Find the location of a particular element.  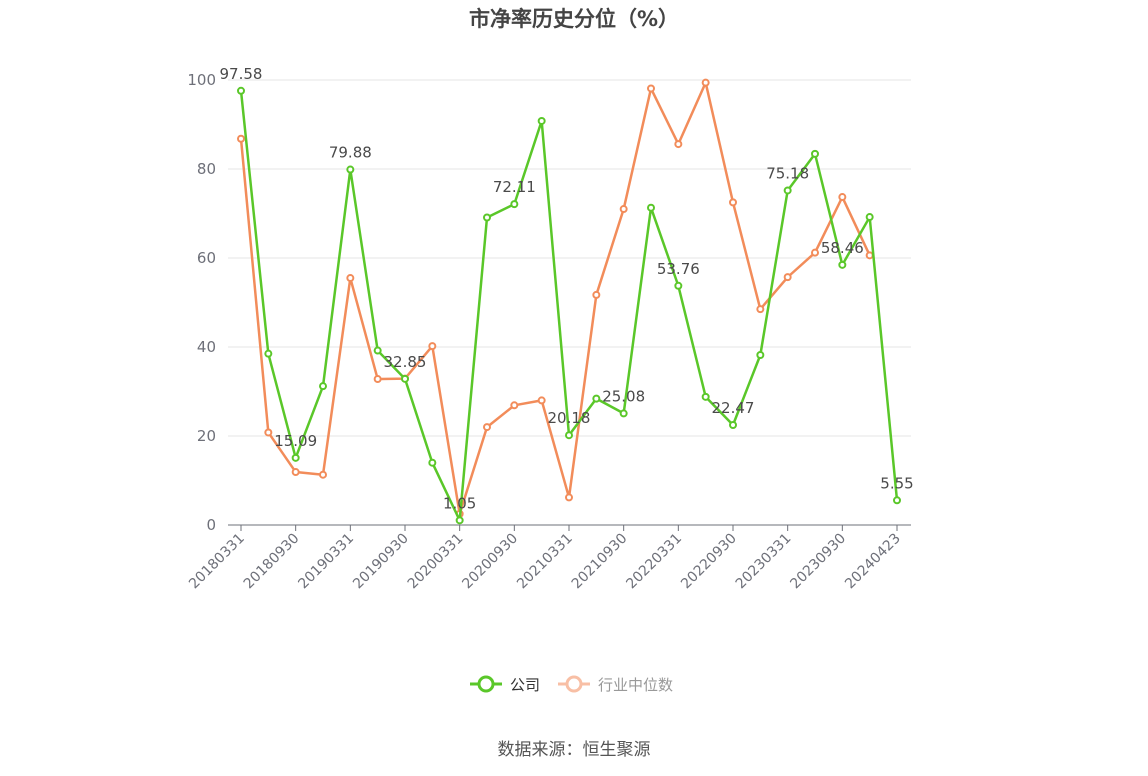

y-tick-label: 0 is located at coordinates (211, 525).